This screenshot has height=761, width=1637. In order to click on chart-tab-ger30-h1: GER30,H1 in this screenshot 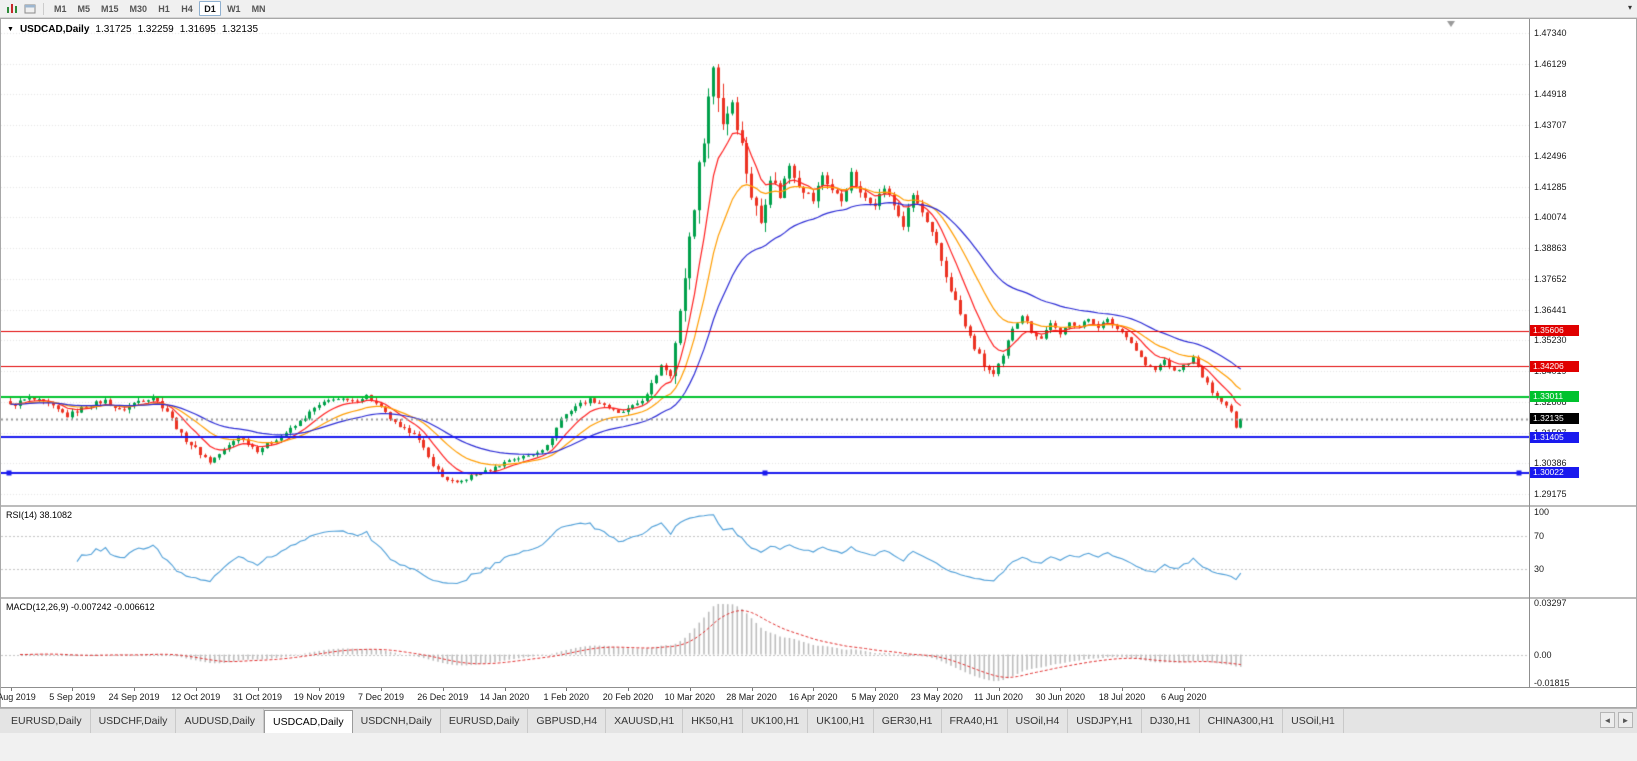, I will do `click(908, 721)`.